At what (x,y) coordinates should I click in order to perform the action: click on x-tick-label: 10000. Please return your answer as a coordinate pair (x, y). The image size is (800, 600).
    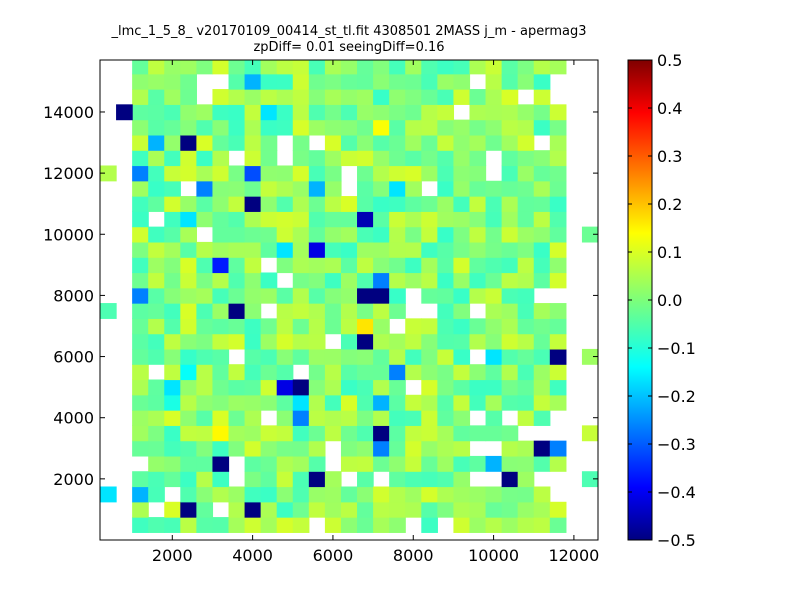
    Looking at the image, I should click on (493, 555).